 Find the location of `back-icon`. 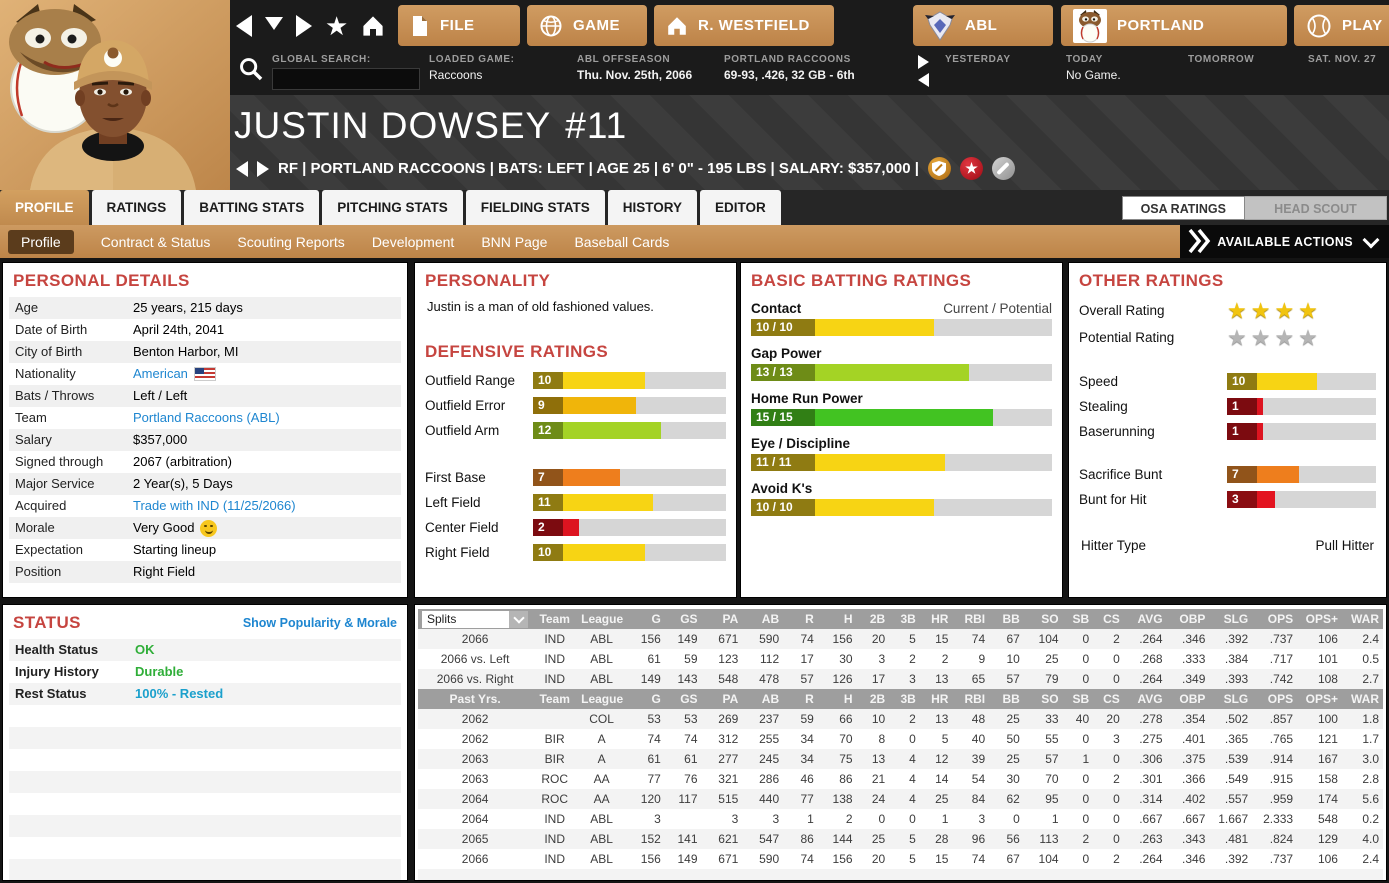

back-icon is located at coordinates (244, 26).